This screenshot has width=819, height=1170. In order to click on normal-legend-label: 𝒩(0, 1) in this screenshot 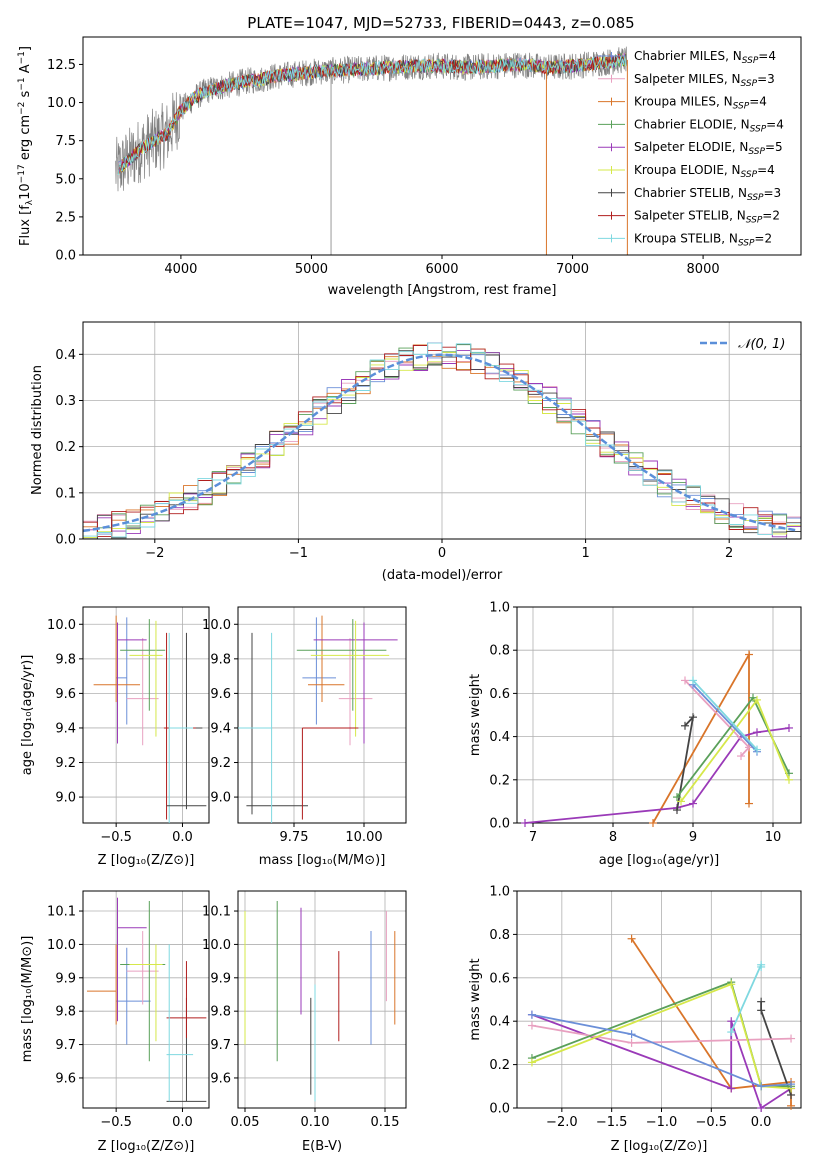, I will do `click(761, 344)`.